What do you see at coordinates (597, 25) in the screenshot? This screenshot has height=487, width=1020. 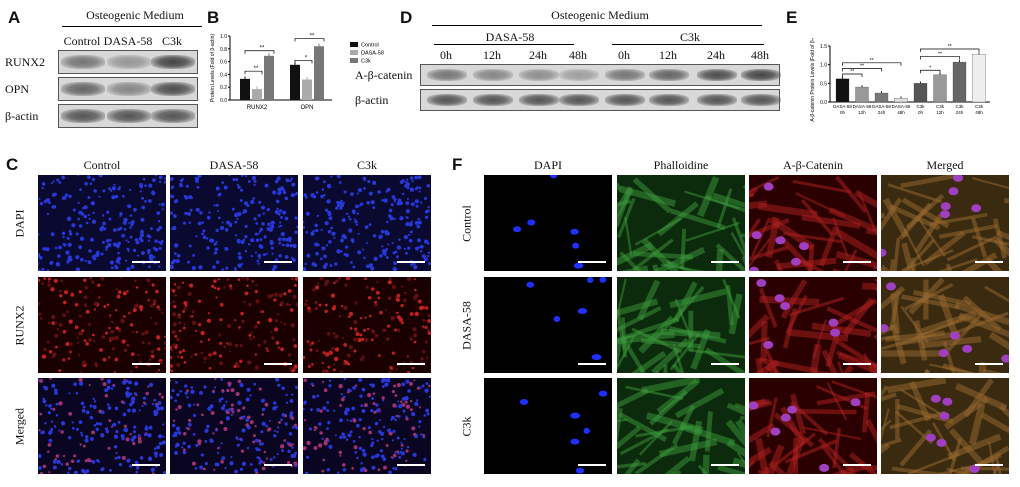 I see `header-line` at bounding box center [597, 25].